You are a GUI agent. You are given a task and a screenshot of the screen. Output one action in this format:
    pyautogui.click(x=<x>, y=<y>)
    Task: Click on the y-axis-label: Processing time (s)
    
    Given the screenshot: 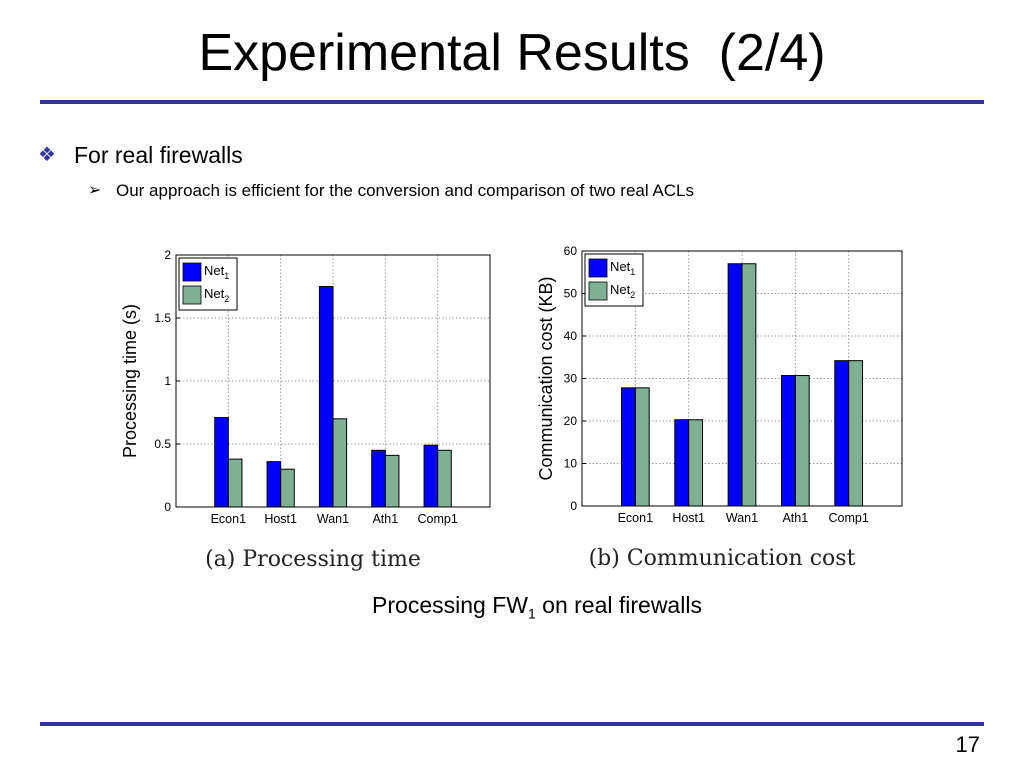 What is the action you would take?
    pyautogui.click(x=130, y=381)
    